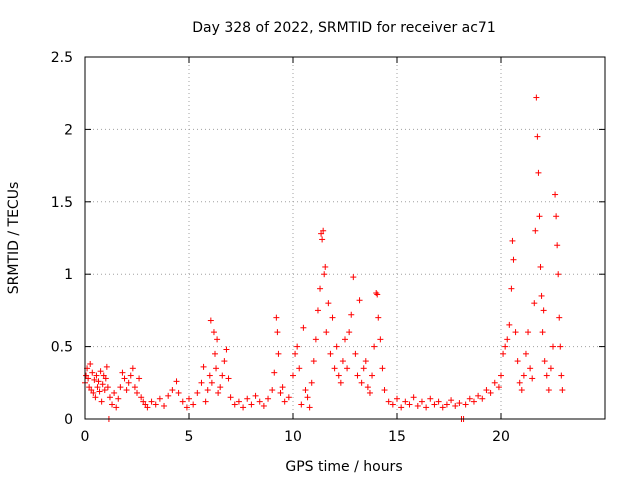 The image size is (640, 480). I want to click on x-tick-label: 5, so click(189, 437).